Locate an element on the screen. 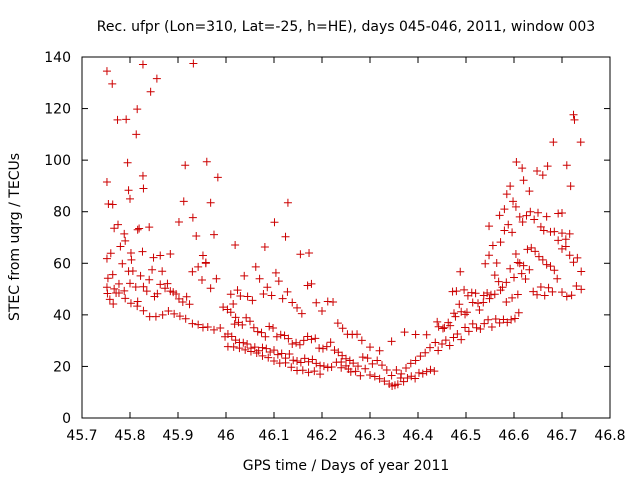  y-tick-label: 120 is located at coordinates (57, 110).